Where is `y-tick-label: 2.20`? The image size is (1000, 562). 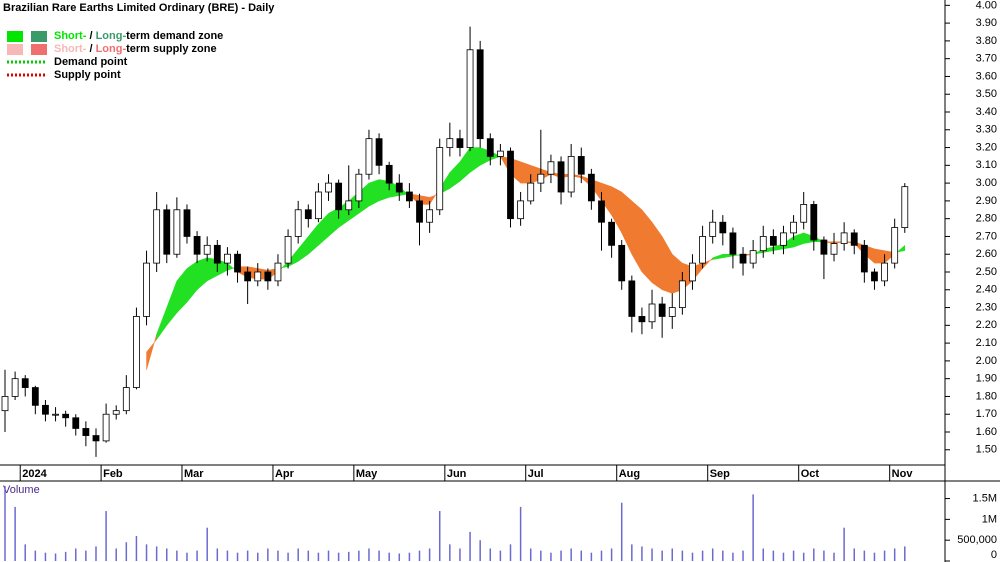
y-tick-label: 2.20 is located at coordinates (986, 325).